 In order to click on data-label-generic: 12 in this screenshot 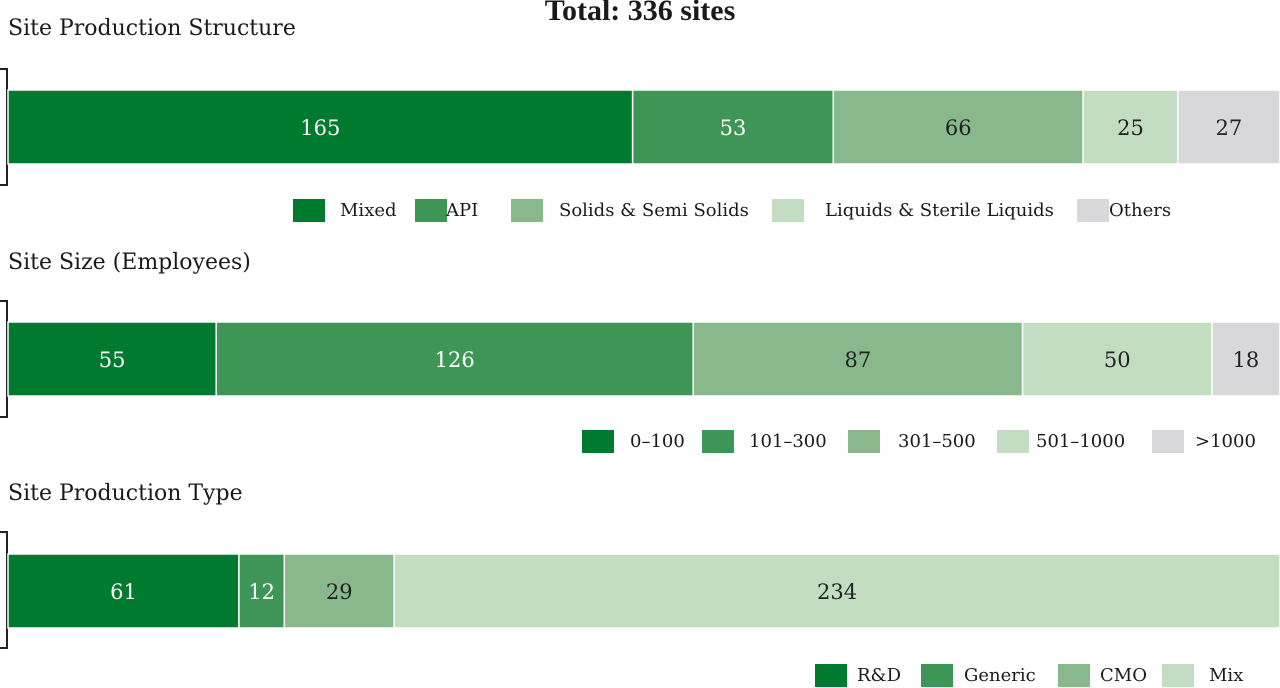, I will do `click(261, 592)`.